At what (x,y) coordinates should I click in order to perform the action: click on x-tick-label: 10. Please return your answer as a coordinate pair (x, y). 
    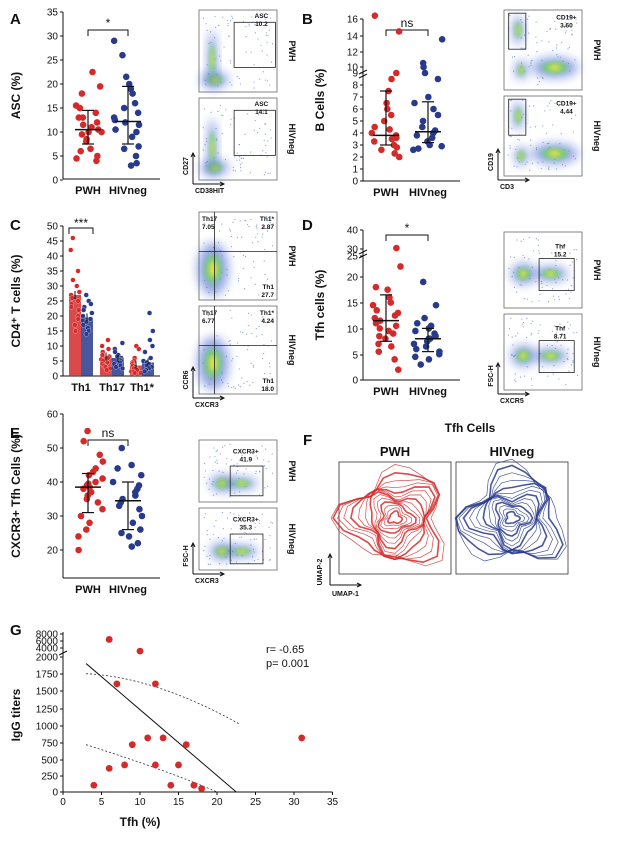
    Looking at the image, I should click on (140, 802).